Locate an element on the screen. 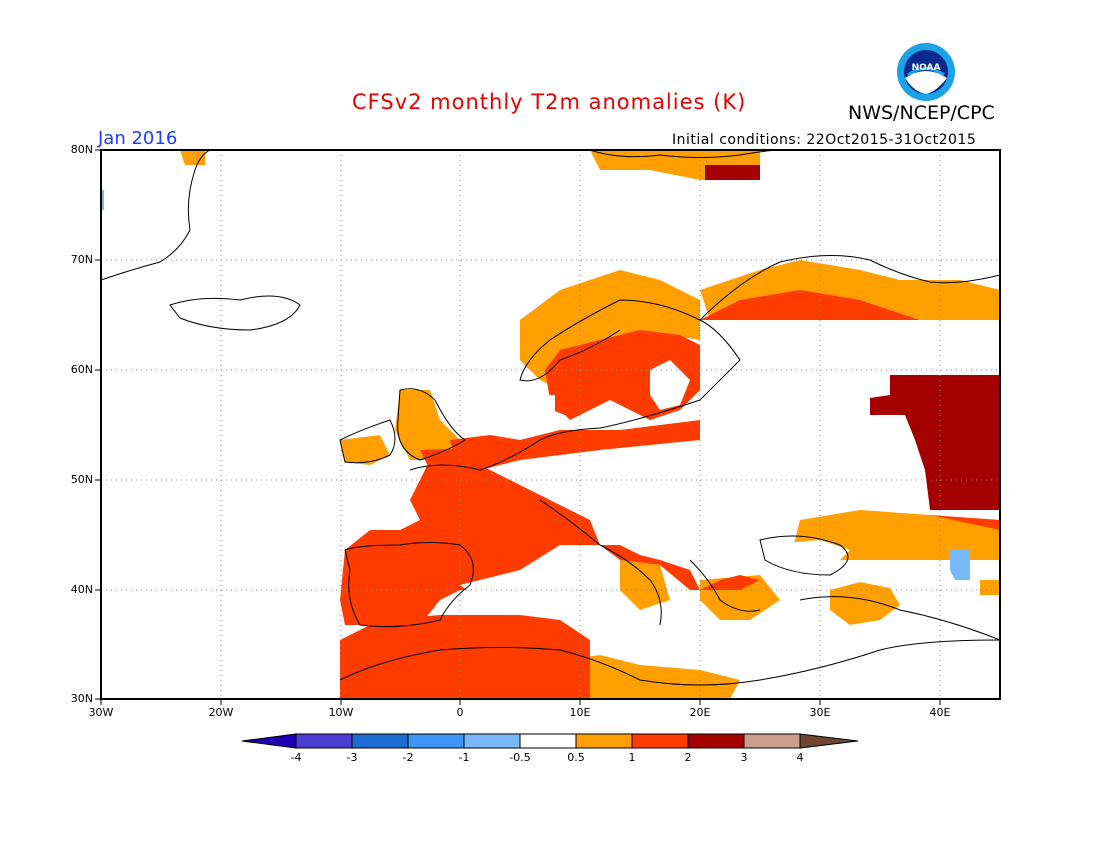 The height and width of the screenshot is (850, 1100). colorbar-label: -0.5 is located at coordinates (520, 757).